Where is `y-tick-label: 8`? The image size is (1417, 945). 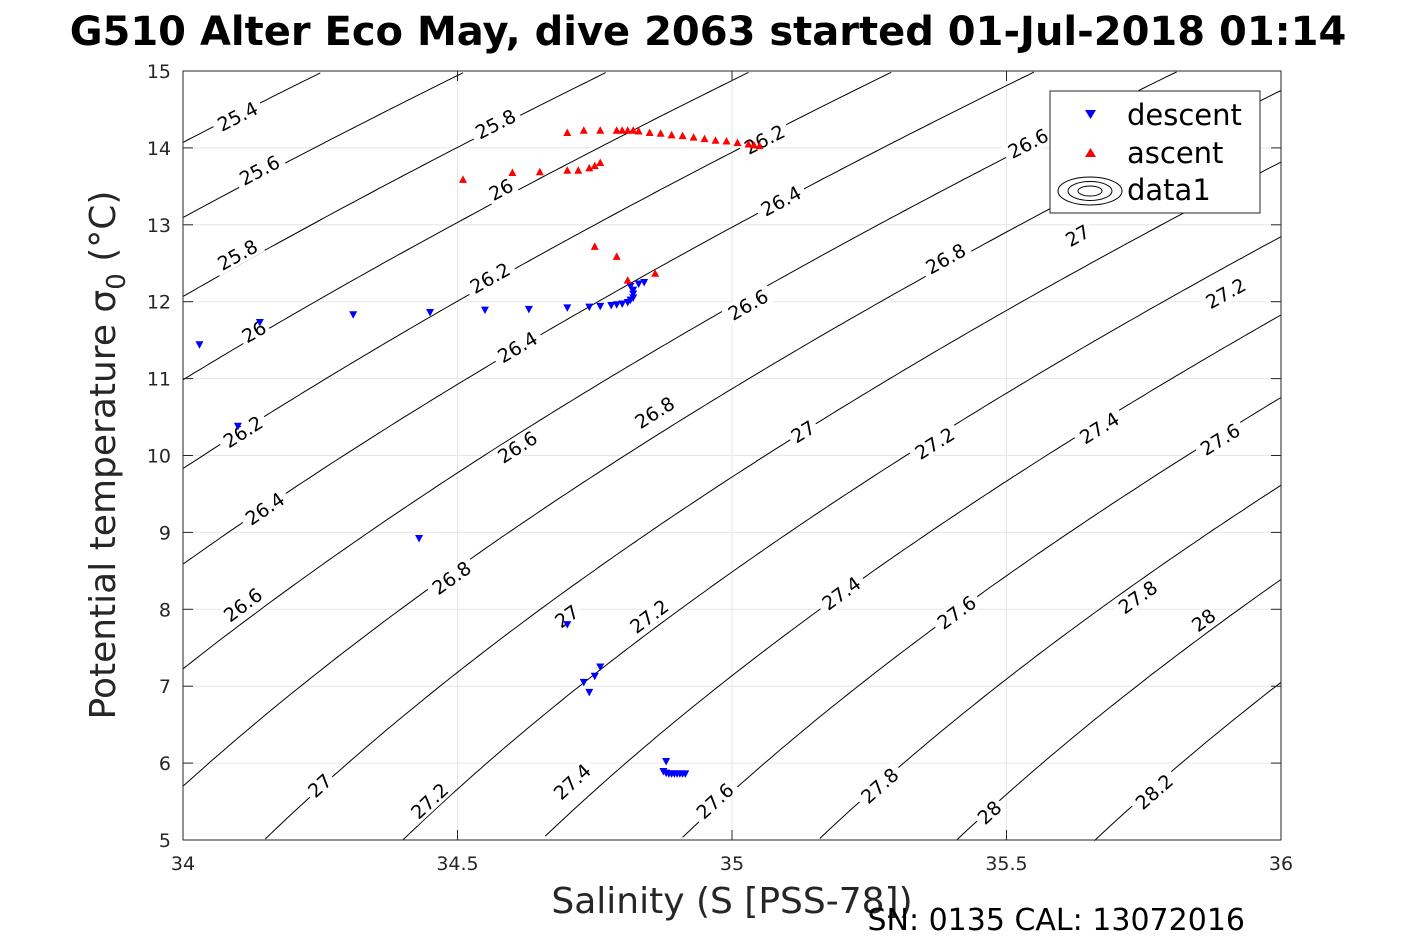 y-tick-label: 8 is located at coordinates (165, 610).